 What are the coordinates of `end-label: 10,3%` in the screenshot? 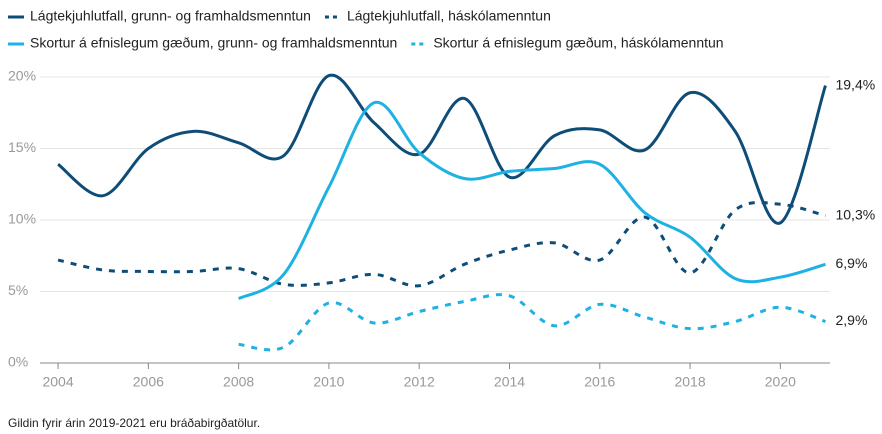 It's located at (855, 214).